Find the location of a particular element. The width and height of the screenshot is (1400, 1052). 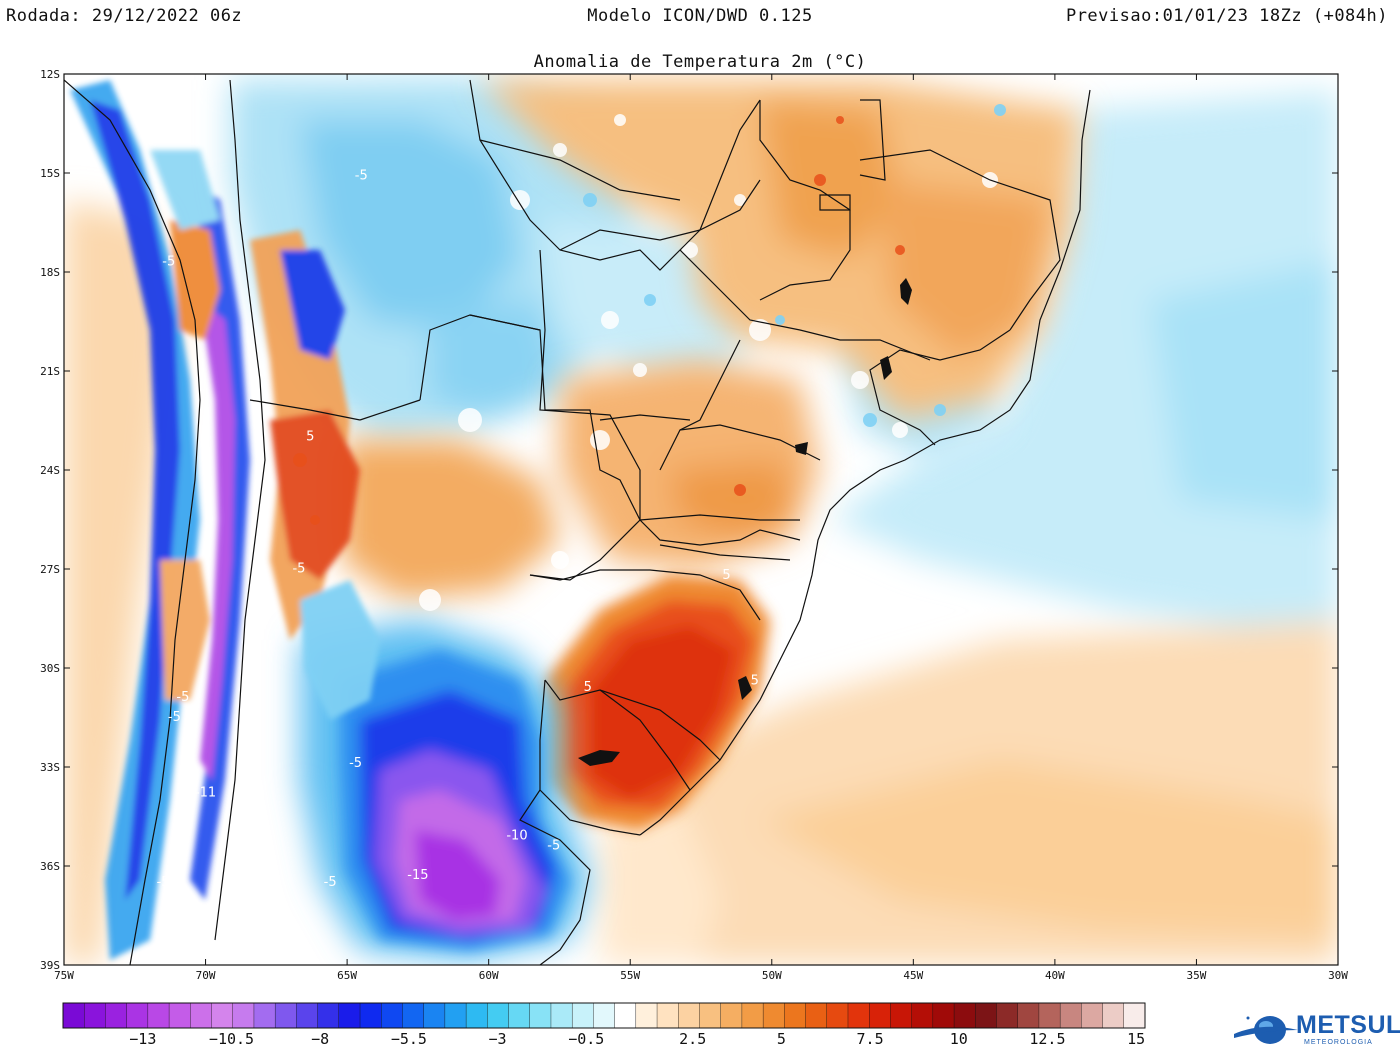

colorbar-label: 5 is located at coordinates (781, 1039).